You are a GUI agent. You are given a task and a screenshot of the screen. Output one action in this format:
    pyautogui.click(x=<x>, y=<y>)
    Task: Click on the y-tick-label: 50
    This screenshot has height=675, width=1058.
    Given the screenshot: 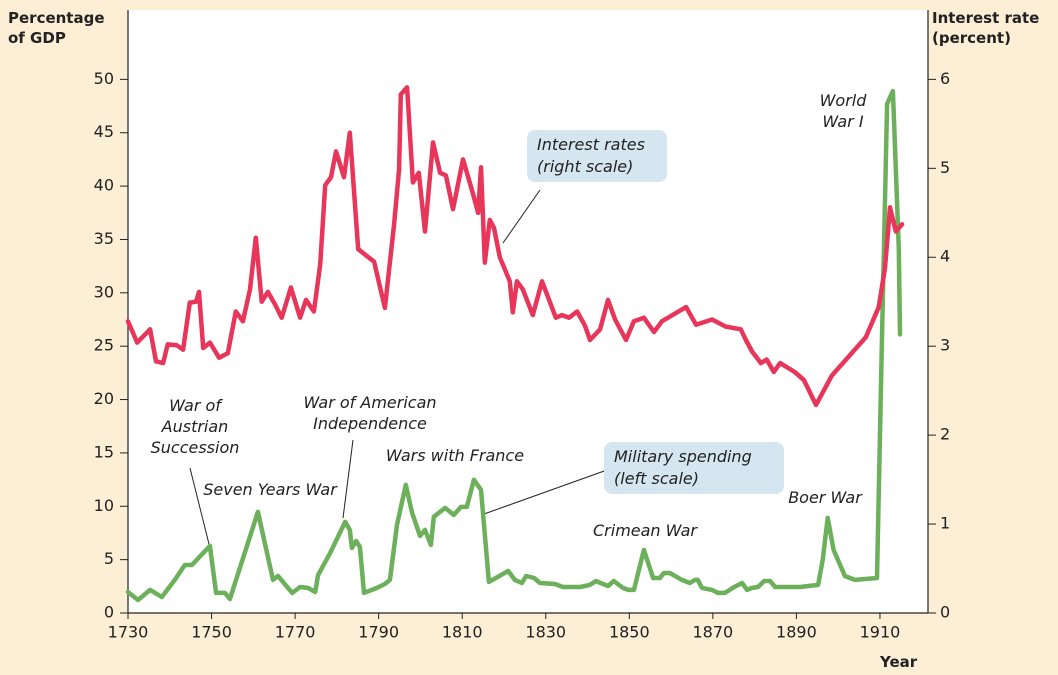 What is the action you would take?
    pyautogui.click(x=104, y=78)
    